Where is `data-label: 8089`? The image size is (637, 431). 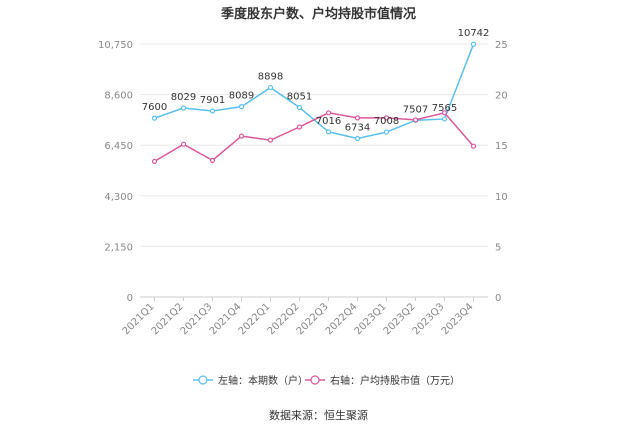
data-label: 8089 is located at coordinates (241, 96).